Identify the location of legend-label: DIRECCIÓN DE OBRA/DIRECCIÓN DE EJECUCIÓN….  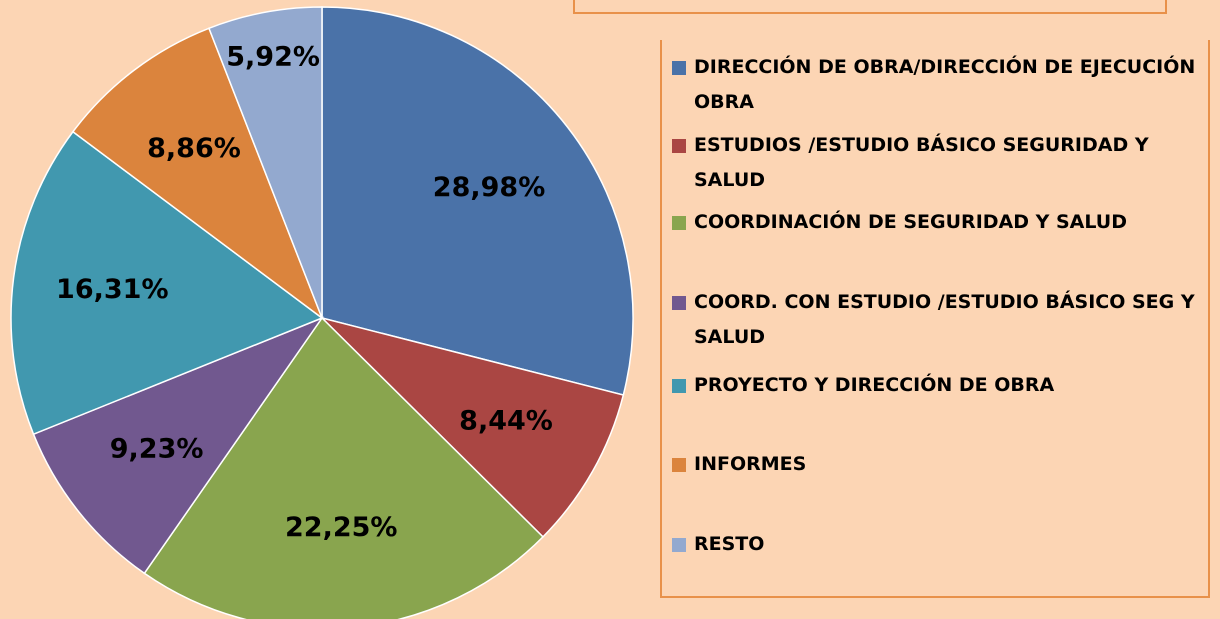
(945, 84).